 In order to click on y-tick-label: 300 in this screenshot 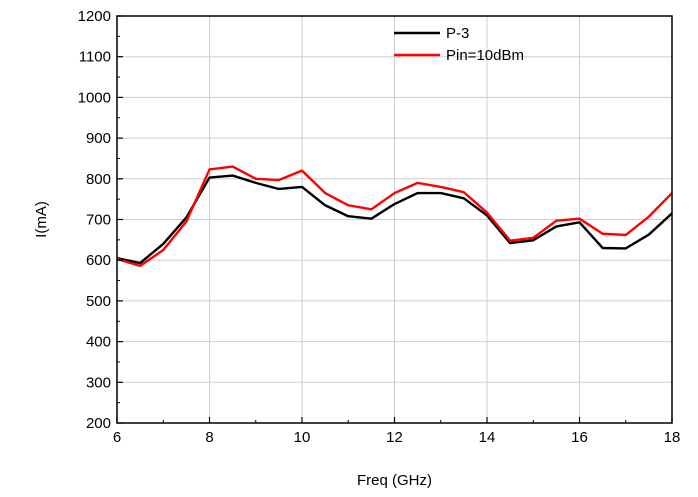, I will do `click(98, 382)`.